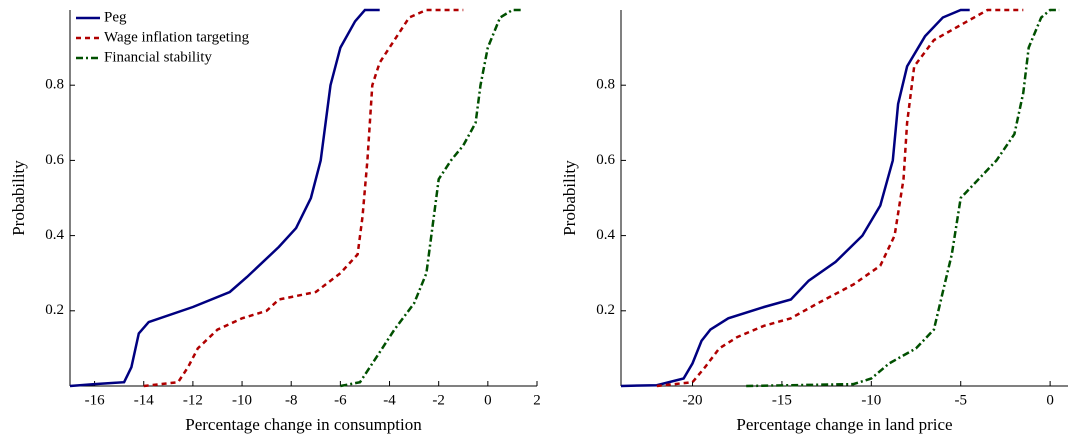 This screenshot has width=1078, height=443. Describe the element at coordinates (303, 424) in the screenshot. I see `x-axis-label: Percentage change in consumption` at that location.